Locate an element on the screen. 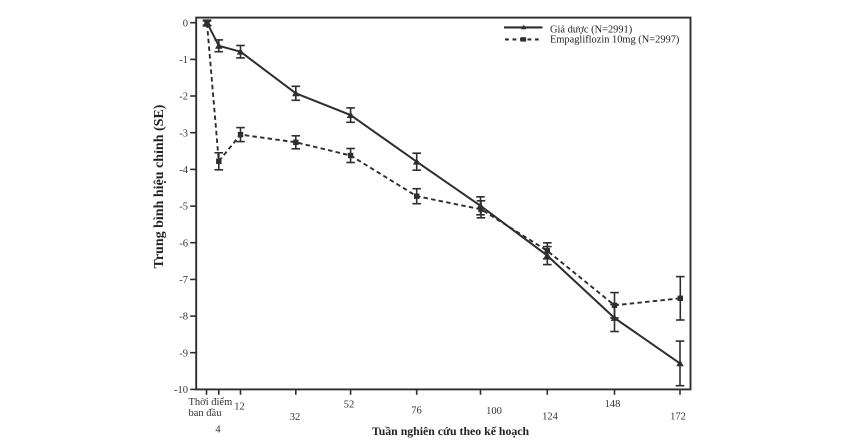 The image size is (845, 442). svg-text: 148 is located at coordinates (613, 404).